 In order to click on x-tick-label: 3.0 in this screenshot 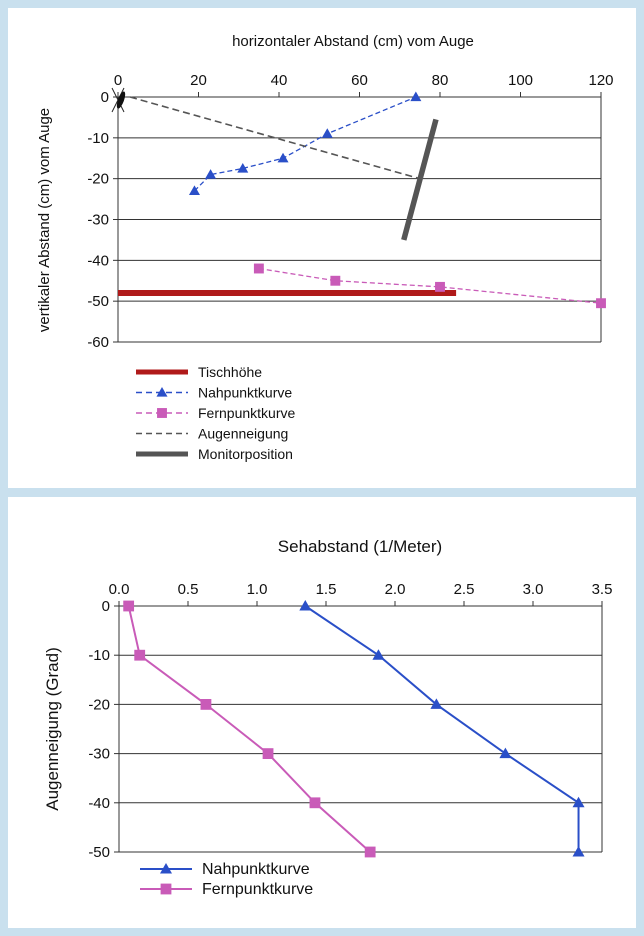, I will do `click(533, 589)`.